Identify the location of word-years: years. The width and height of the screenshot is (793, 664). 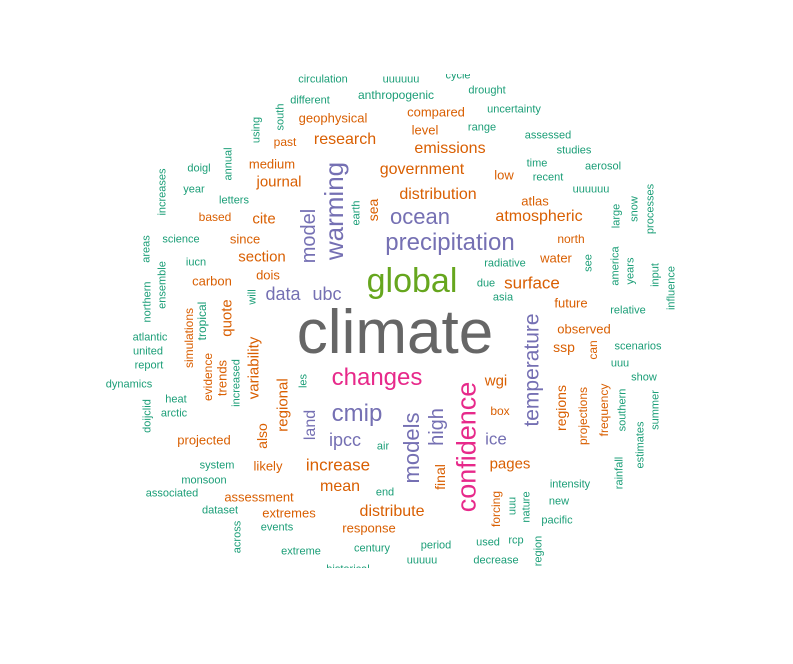
(630, 271).